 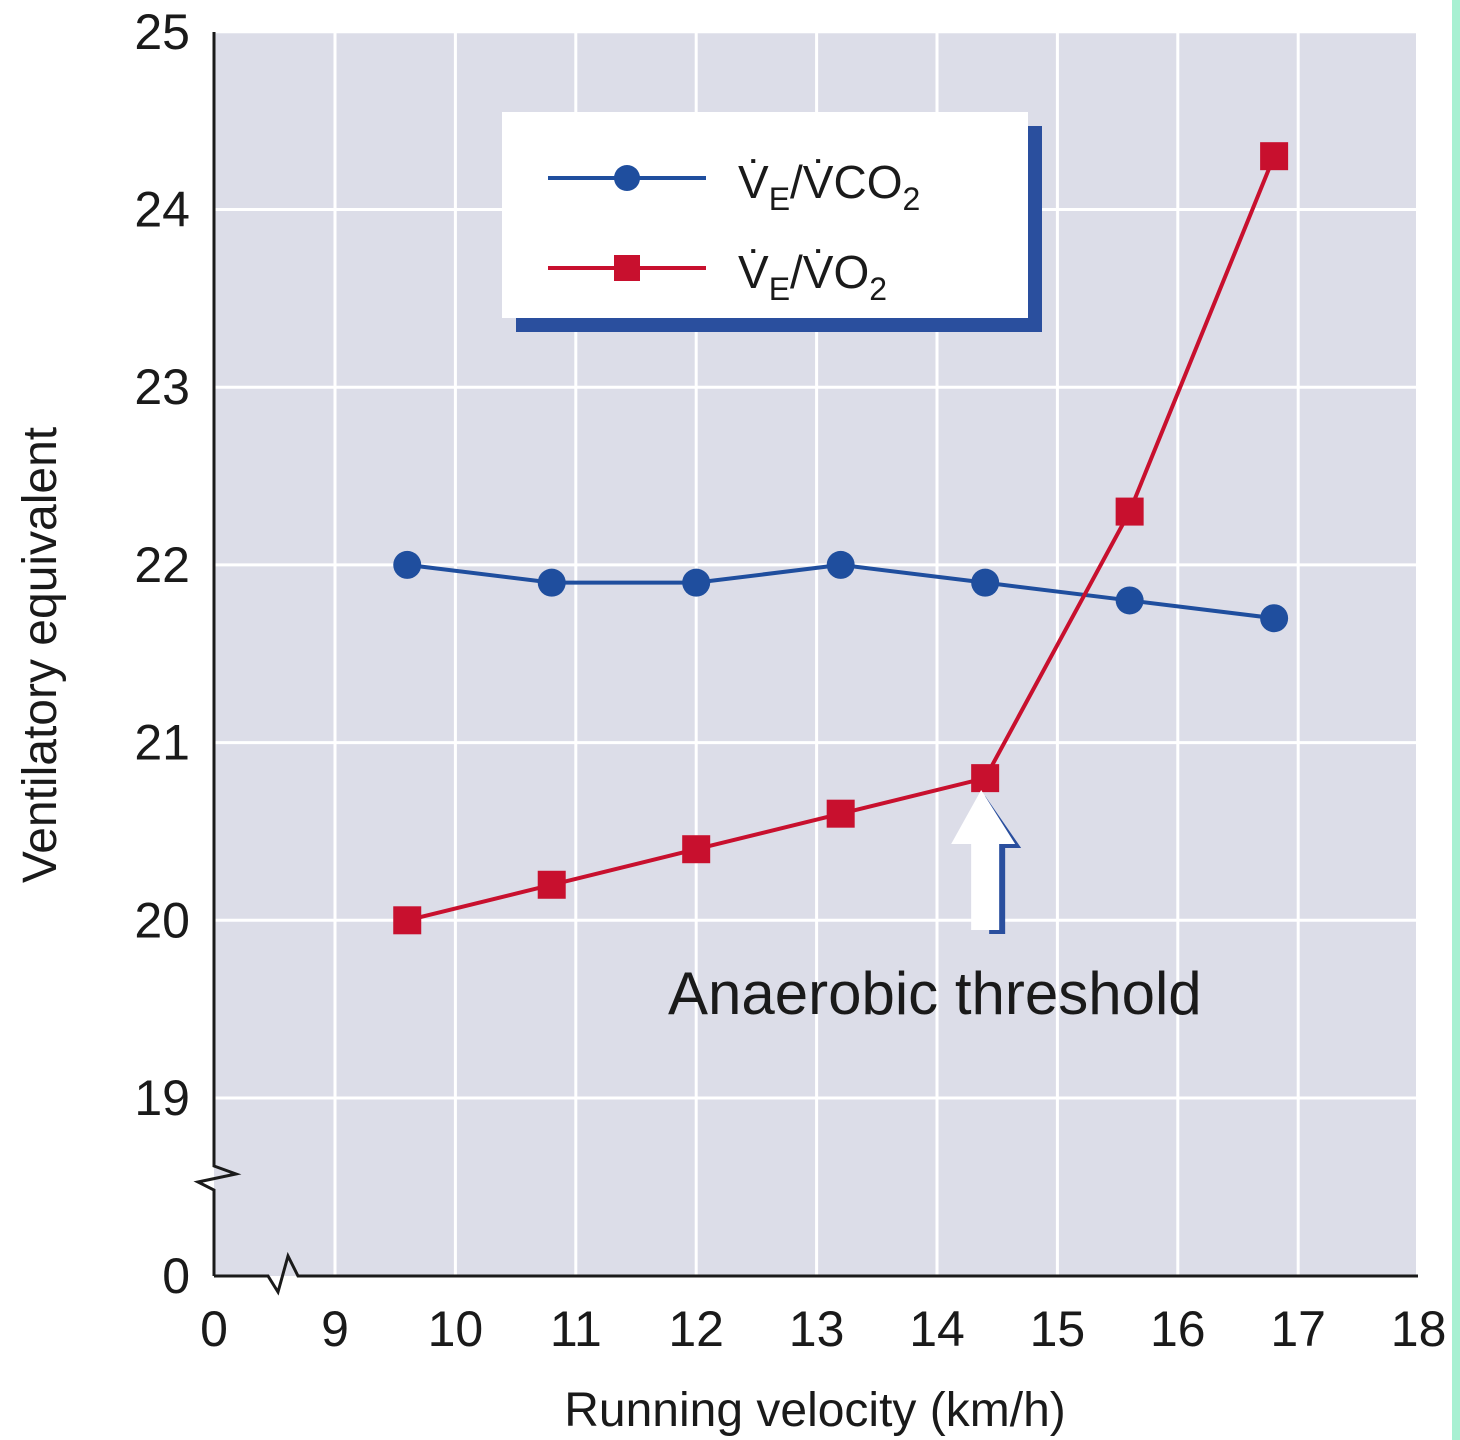 I want to click on legend: V̇E/V̇CO2 V̇E/V̇O2, so click(x=772, y=222).